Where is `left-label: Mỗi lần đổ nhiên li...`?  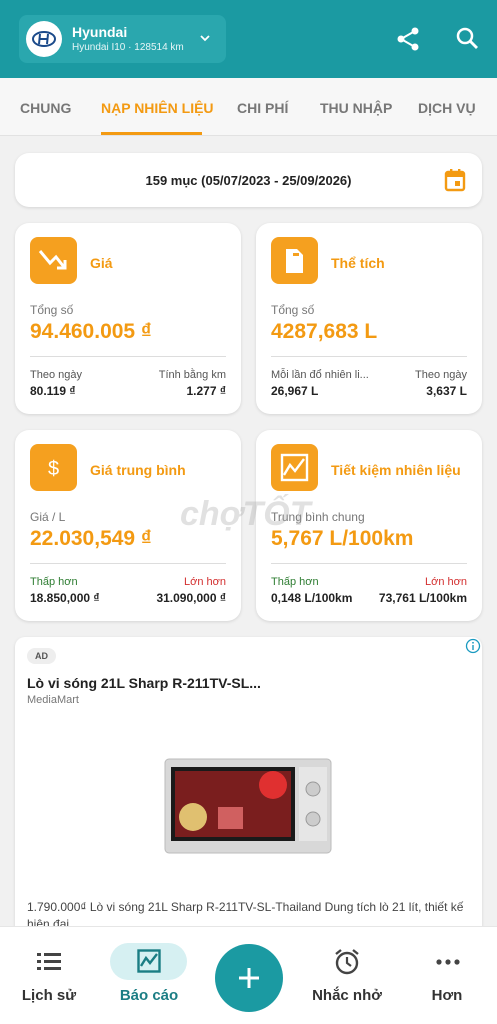
left-label: Mỗi lần đổ nhiên li... is located at coordinates (320, 375).